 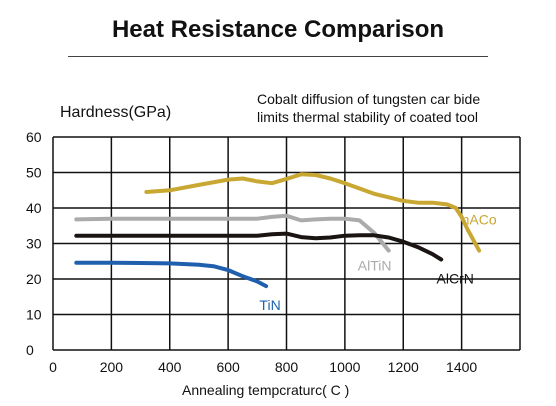 I want to click on series-line-altin, so click(x=232, y=233).